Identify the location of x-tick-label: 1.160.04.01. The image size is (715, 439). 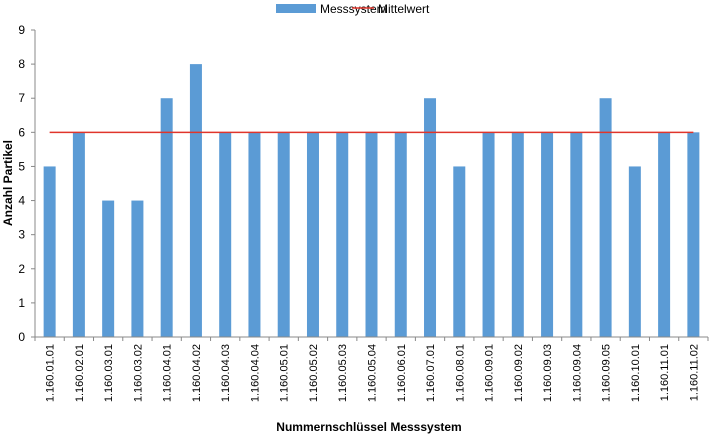
(168, 373).